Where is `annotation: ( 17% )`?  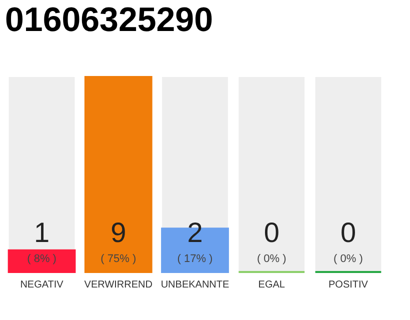
annotation: ( 17% ) is located at coordinates (195, 259).